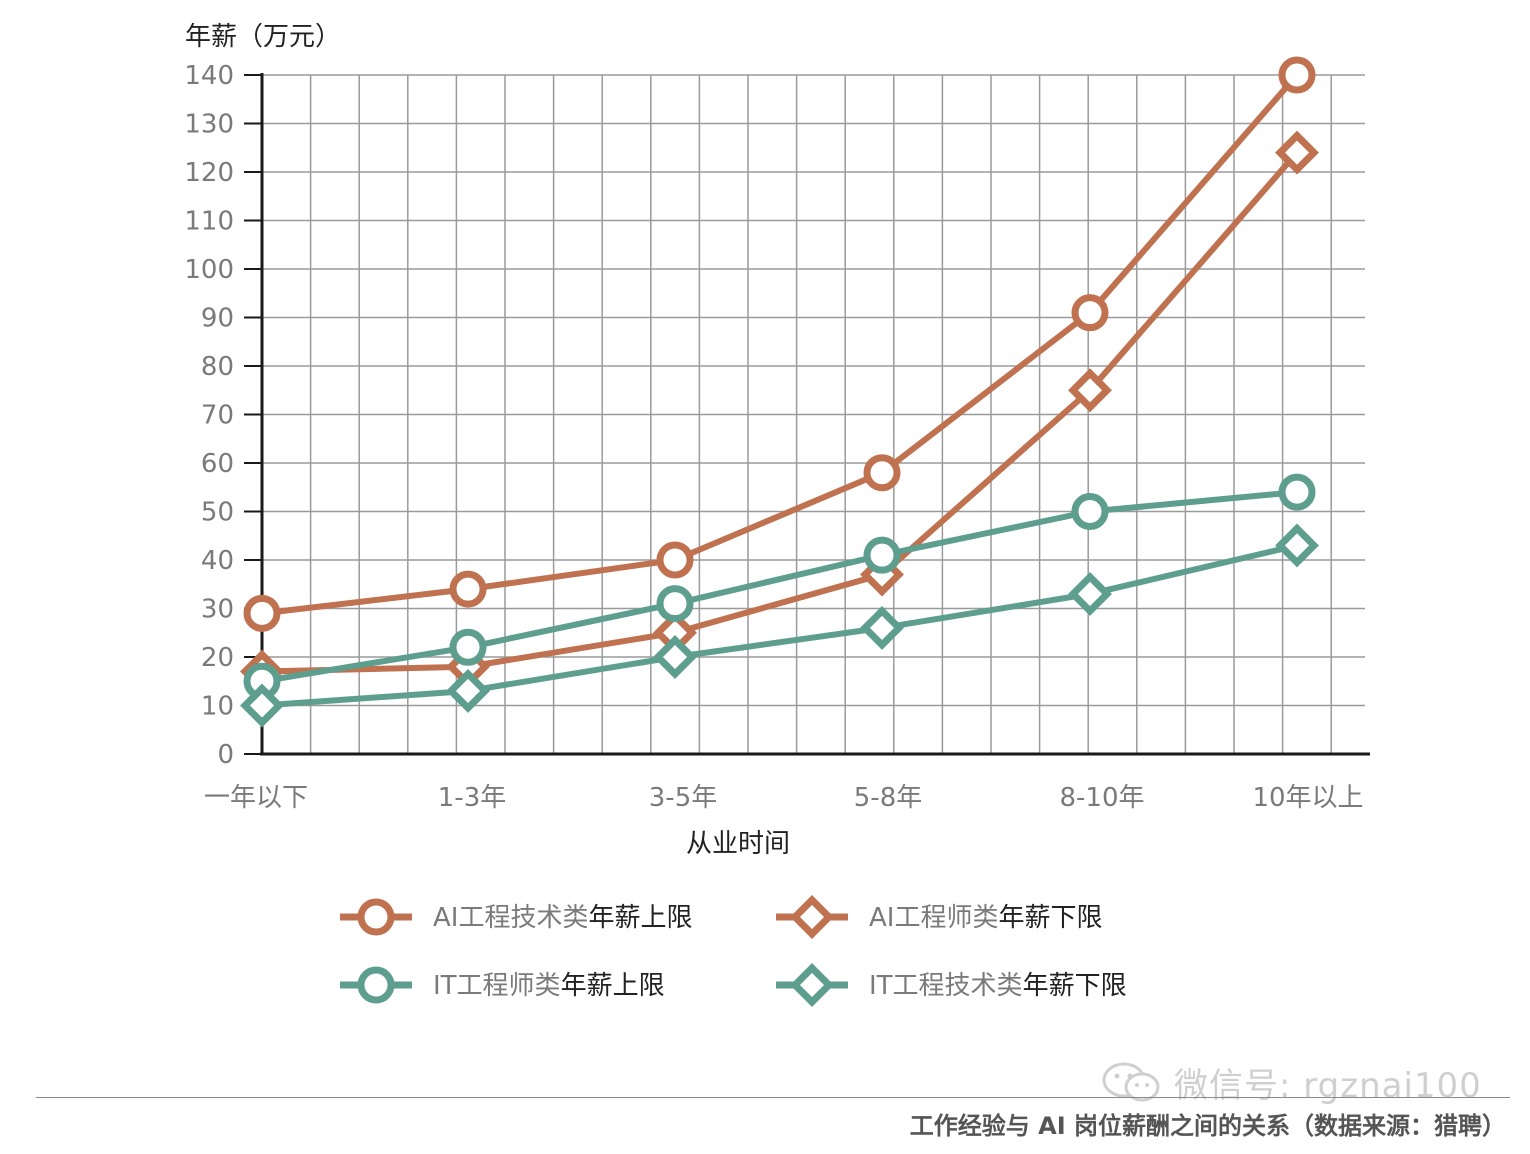 Image resolution: width=1530 pixels, height=1154 pixels. Describe the element at coordinates (217, 367) in the screenshot. I see `y-tick-label: 80` at that location.